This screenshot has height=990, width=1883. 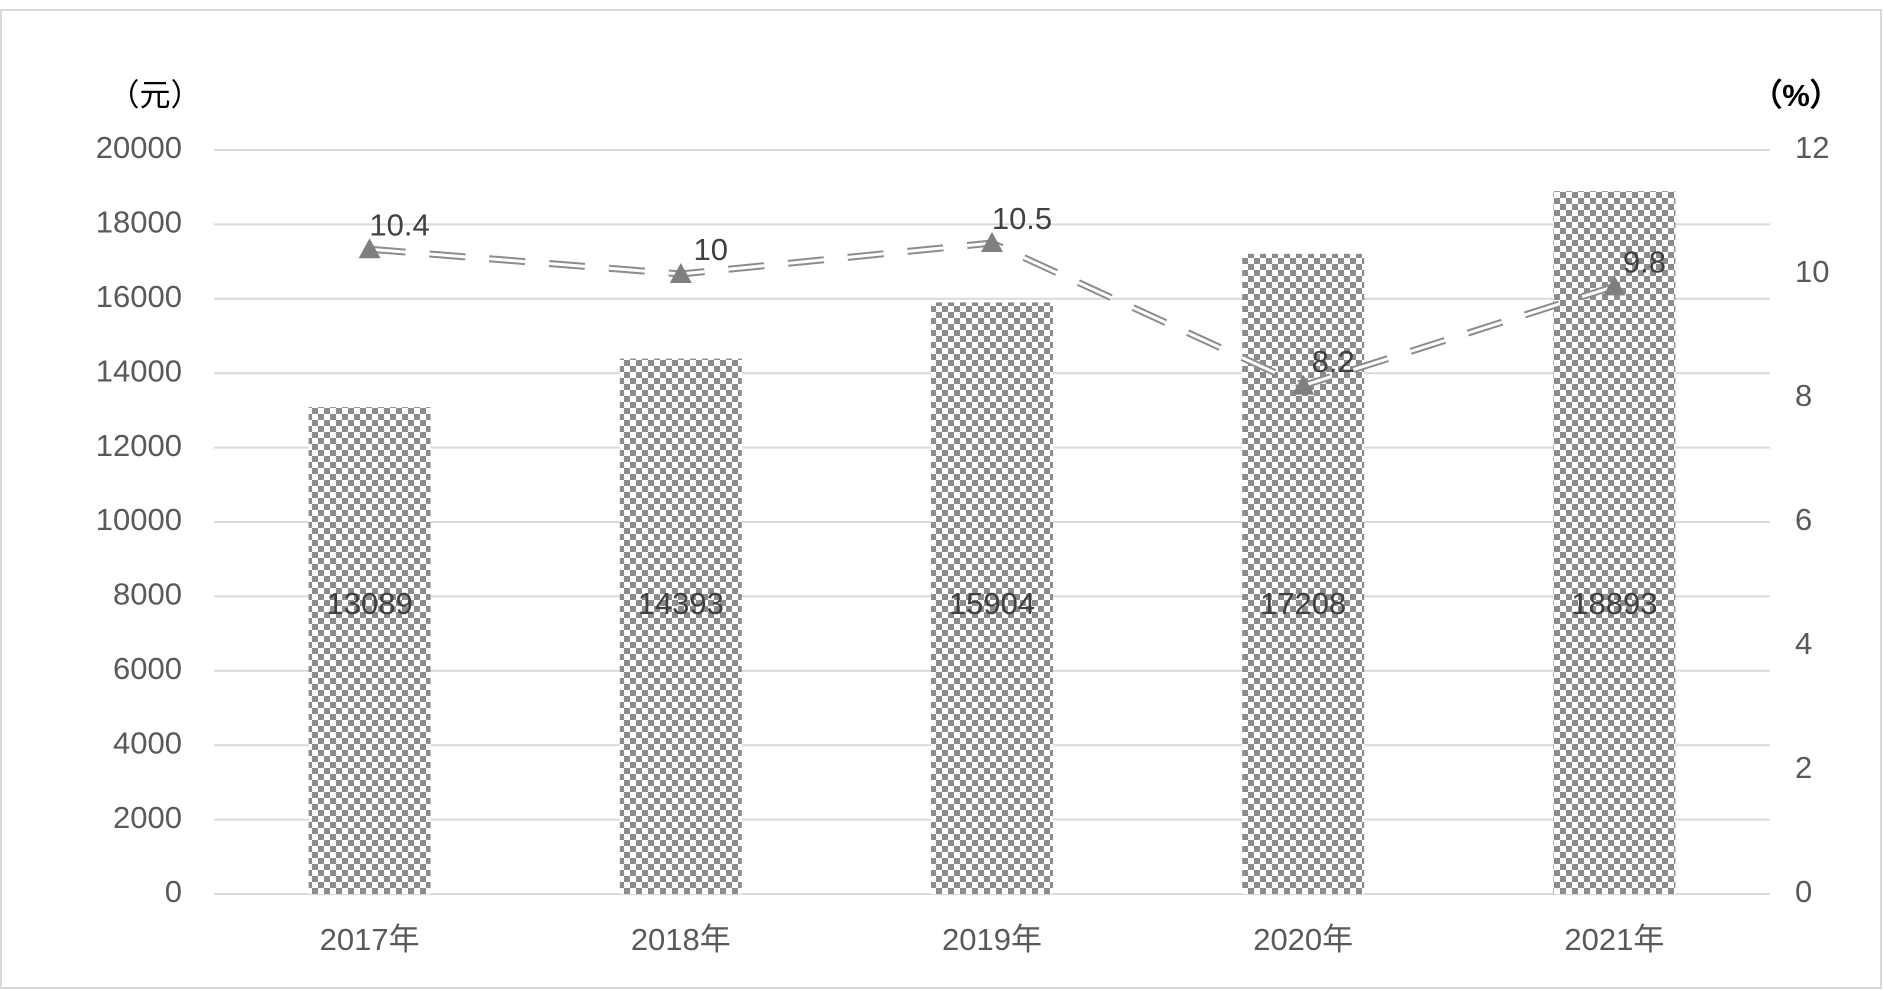 What do you see at coordinates (711, 249) in the screenshot?
I see `line-value-label: 10` at bounding box center [711, 249].